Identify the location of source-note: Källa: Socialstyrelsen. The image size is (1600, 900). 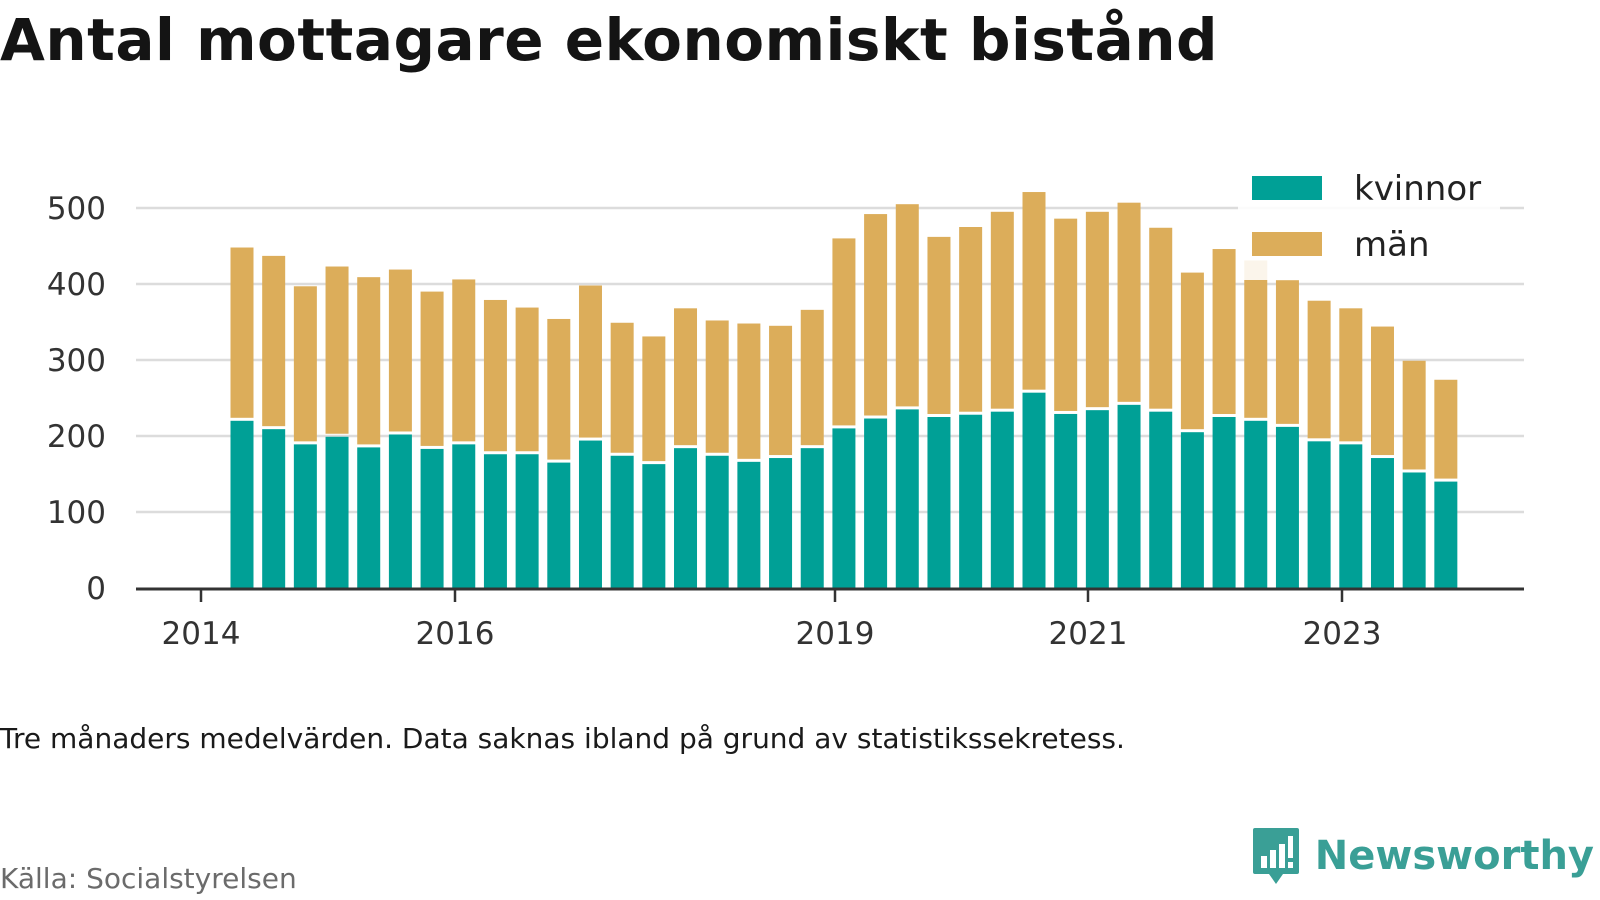
(148, 878).